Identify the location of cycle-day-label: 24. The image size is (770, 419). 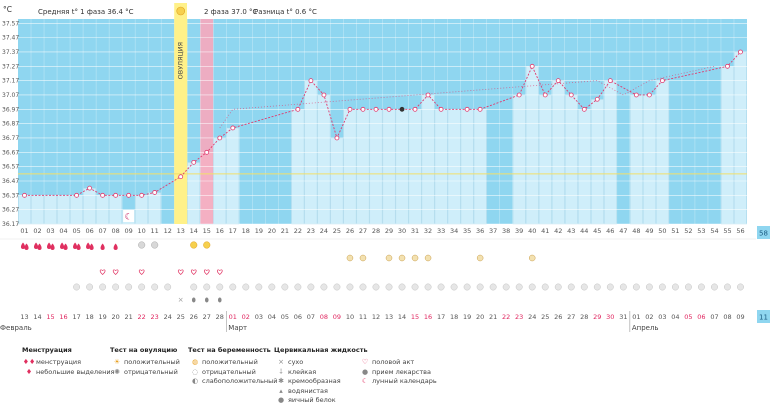
(324, 231).